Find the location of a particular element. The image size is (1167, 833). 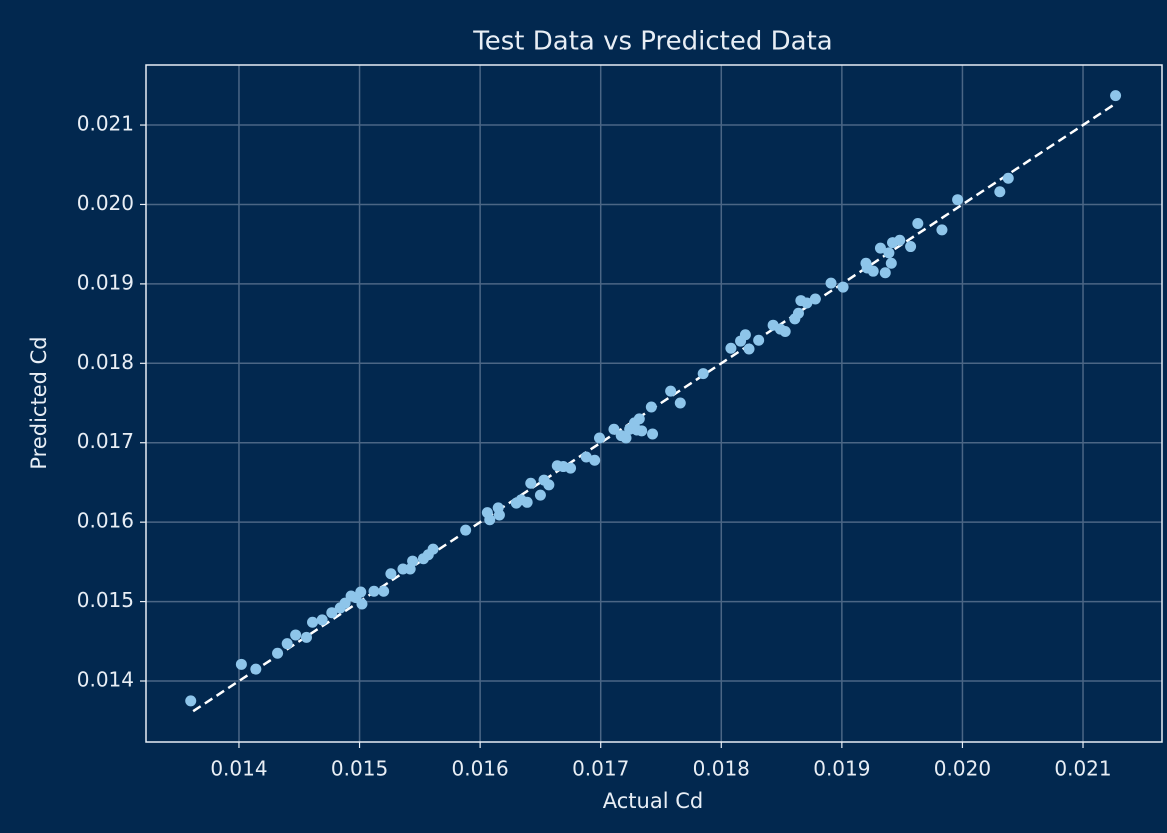

x-tick-label: 0.019 is located at coordinates (841, 769).